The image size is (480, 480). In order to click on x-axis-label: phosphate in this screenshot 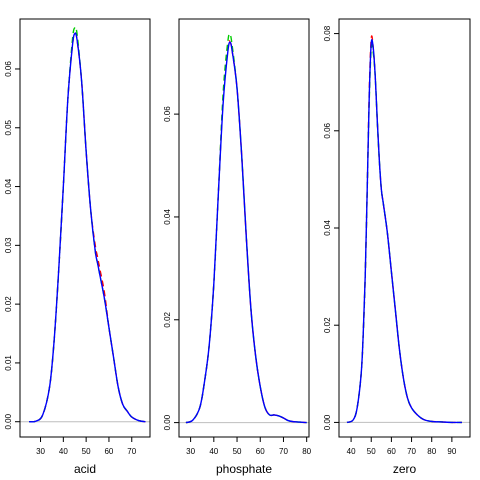, I will do `click(244, 469)`.